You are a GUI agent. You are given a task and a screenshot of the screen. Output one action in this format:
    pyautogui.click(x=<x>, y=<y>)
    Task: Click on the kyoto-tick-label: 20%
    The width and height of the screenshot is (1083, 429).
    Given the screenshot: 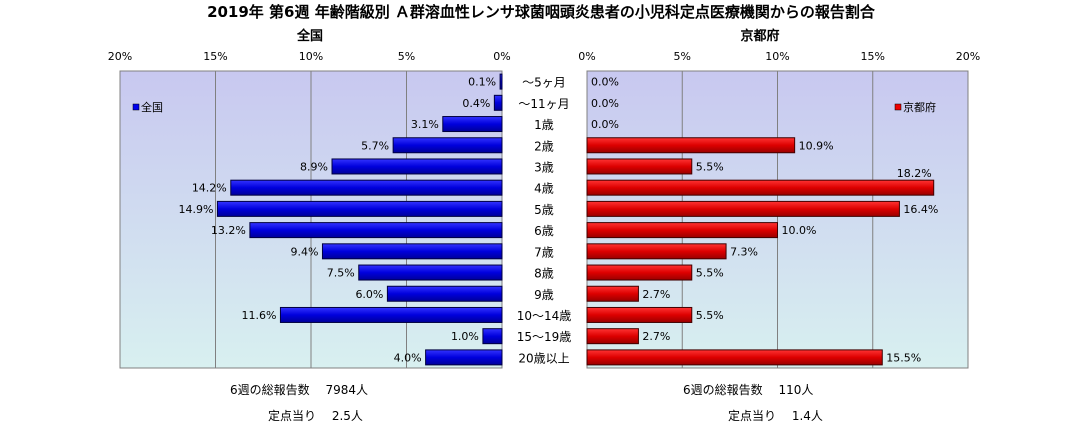 What is the action you would take?
    pyautogui.click(x=968, y=56)
    